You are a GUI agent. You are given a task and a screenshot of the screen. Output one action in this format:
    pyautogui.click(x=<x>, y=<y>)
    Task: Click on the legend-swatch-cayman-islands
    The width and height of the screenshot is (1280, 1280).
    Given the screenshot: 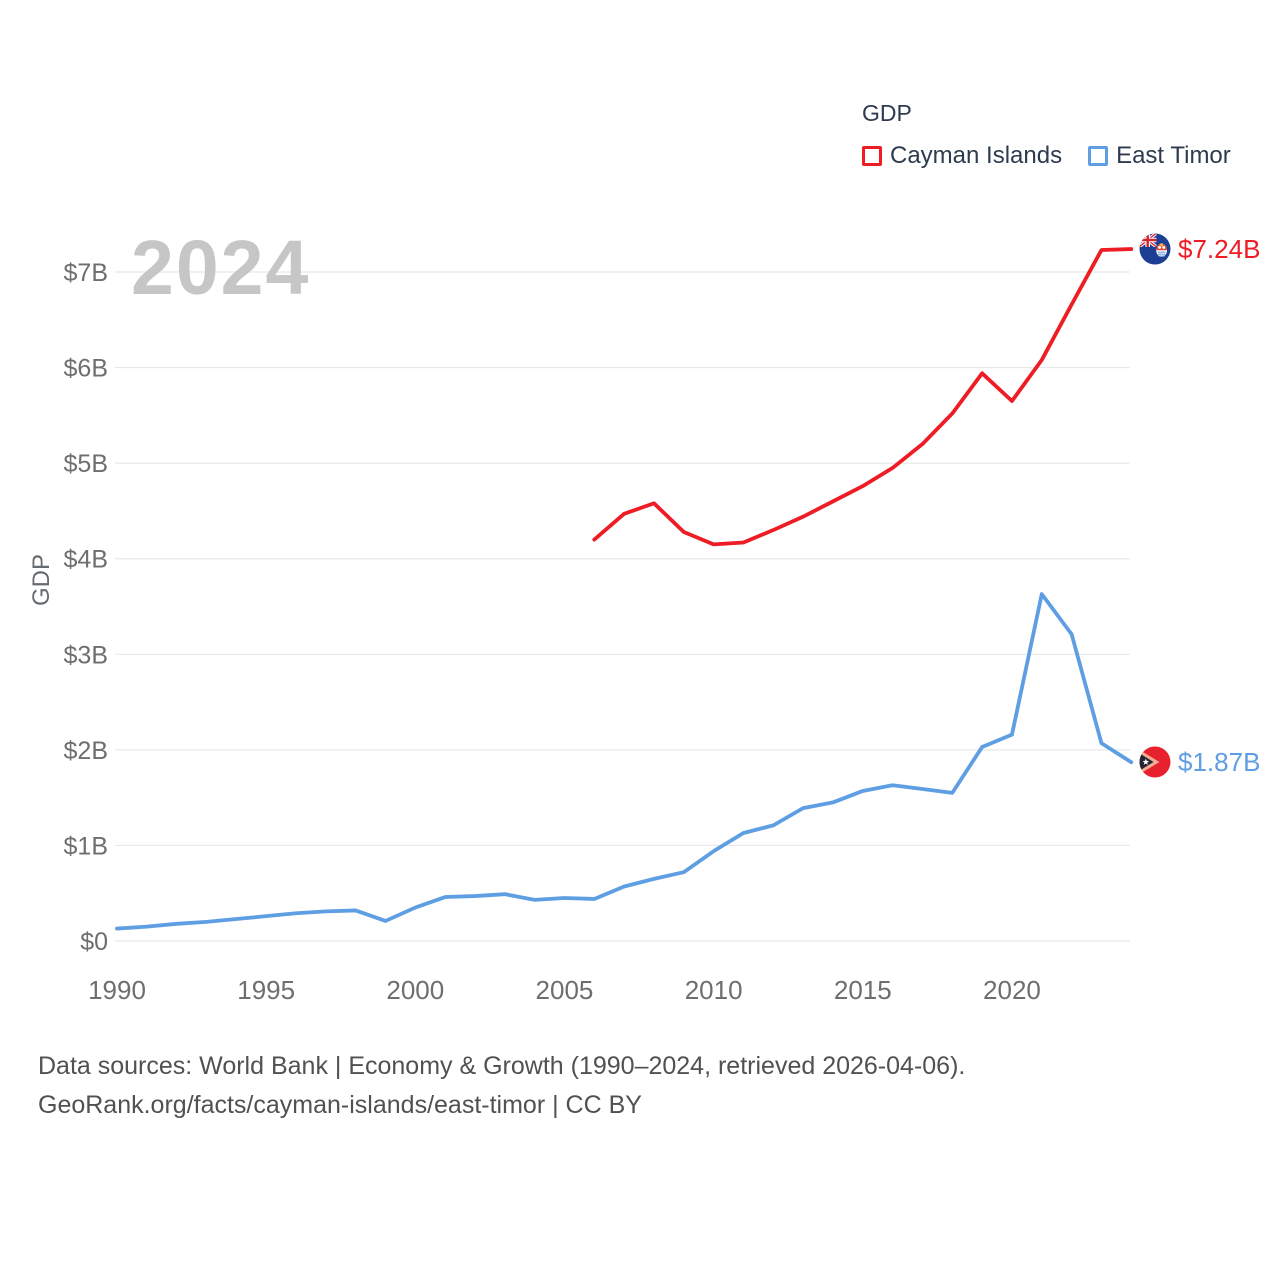 What is the action you would take?
    pyautogui.click(x=872, y=156)
    